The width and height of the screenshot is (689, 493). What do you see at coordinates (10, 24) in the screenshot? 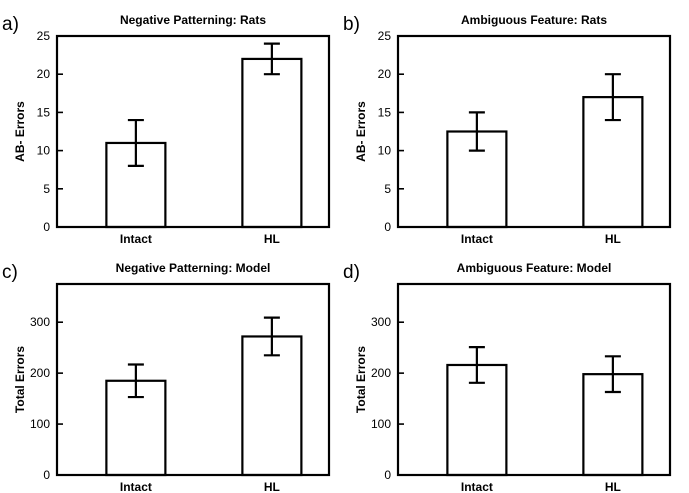
I see `panel-label: a)` at bounding box center [10, 24].